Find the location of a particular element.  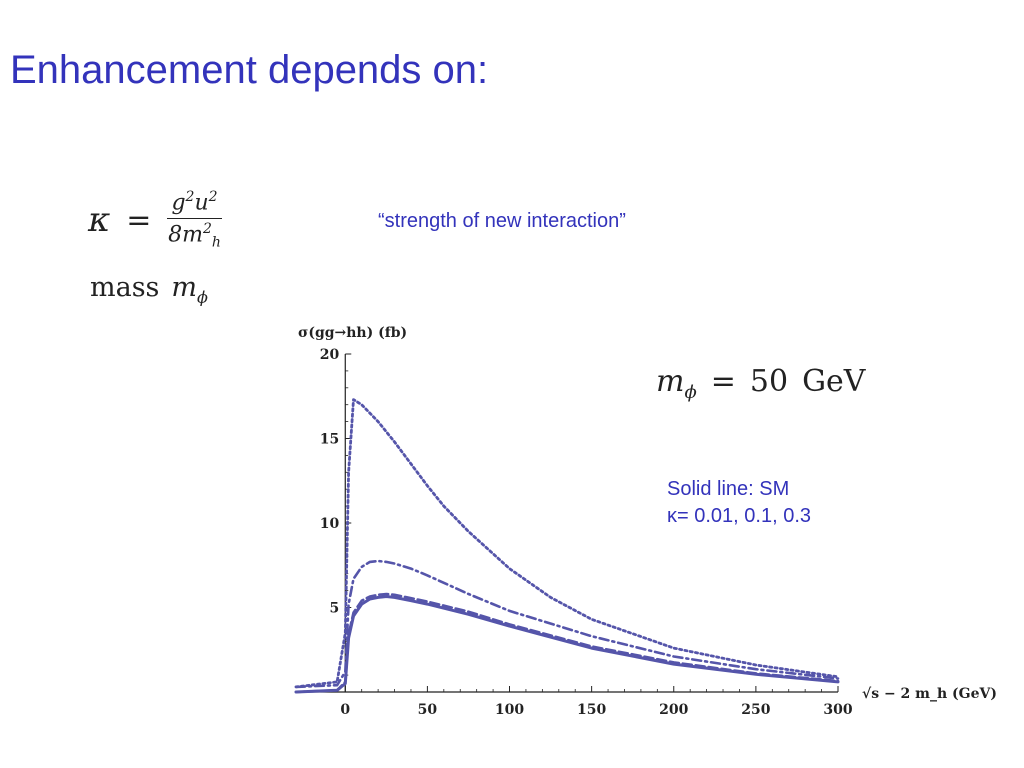

mphi-unit: GeV is located at coordinates (834, 381).